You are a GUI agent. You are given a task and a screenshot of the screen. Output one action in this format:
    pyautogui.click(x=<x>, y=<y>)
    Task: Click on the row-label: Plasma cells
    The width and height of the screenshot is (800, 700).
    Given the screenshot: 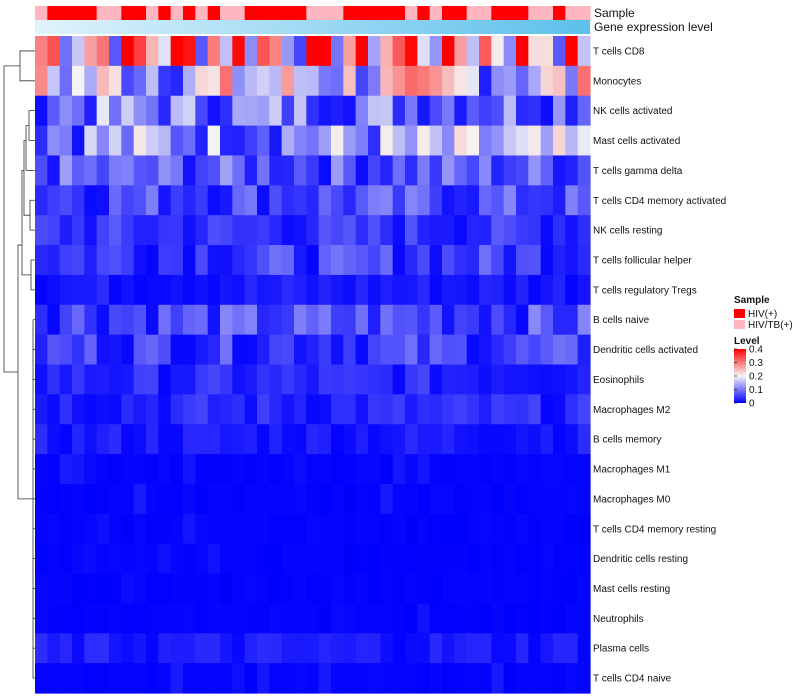 What is the action you would take?
    pyautogui.click(x=621, y=649)
    